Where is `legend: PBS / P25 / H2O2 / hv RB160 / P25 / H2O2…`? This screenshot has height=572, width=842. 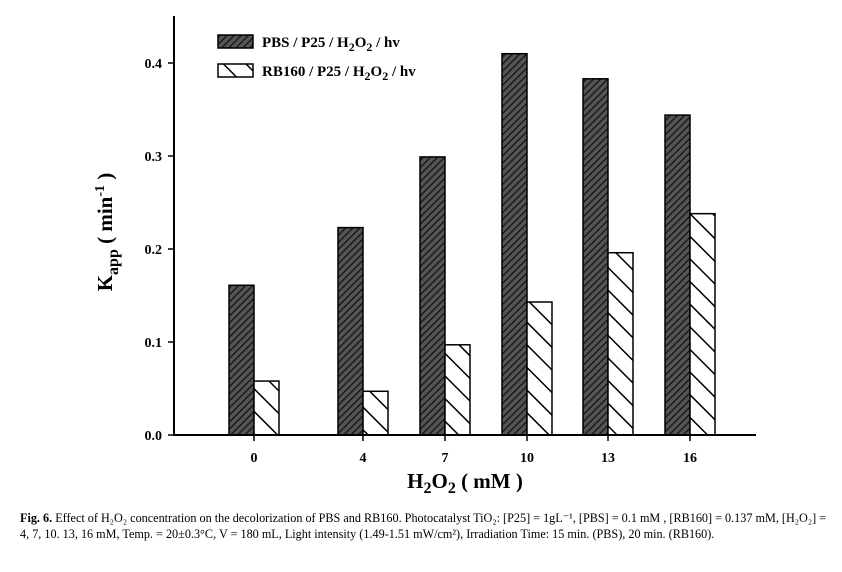 legend: PBS / P25 / H2O2 / hv RB160 / P25 / H2O2… is located at coordinates (316, 58).